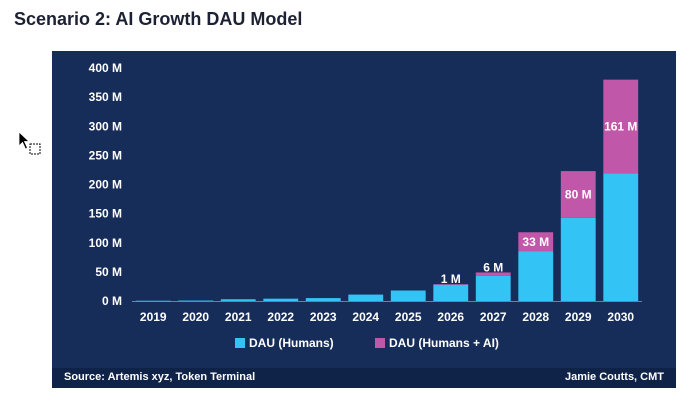 The height and width of the screenshot is (405, 697). Describe the element at coordinates (280, 317) in the screenshot. I see `x-tick-label: 2022` at that location.